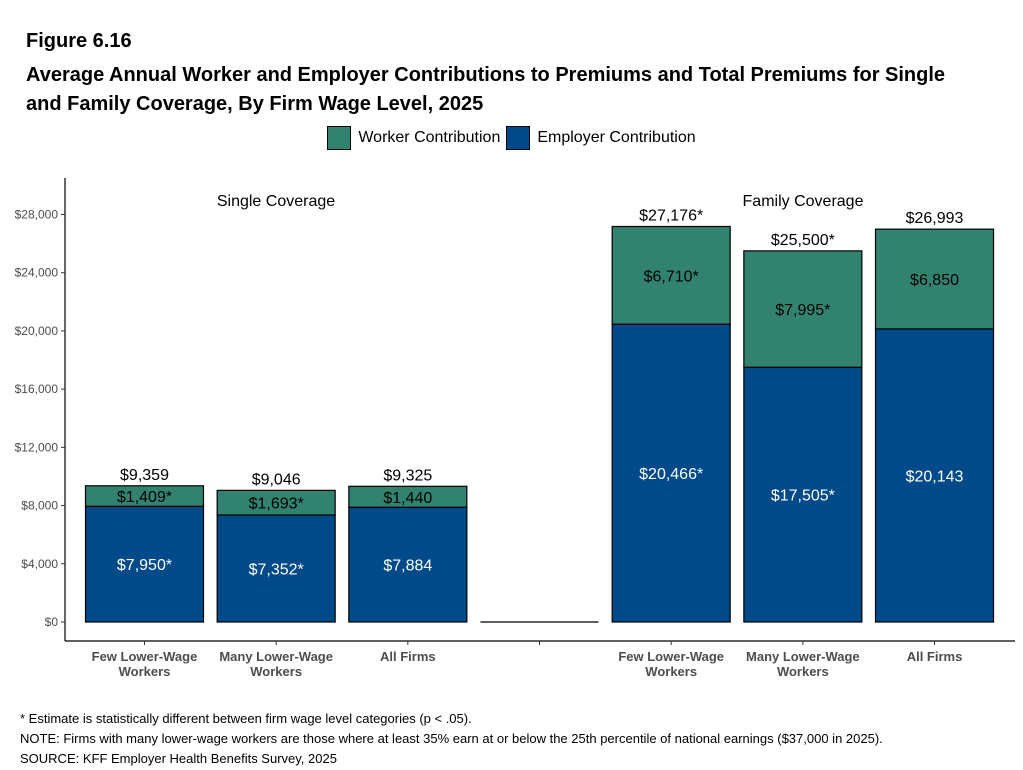 Image resolution: width=1023 pixels, height=770 pixels. Describe the element at coordinates (276, 201) in the screenshot. I see `panel-label-single: Single Coverage` at that location.